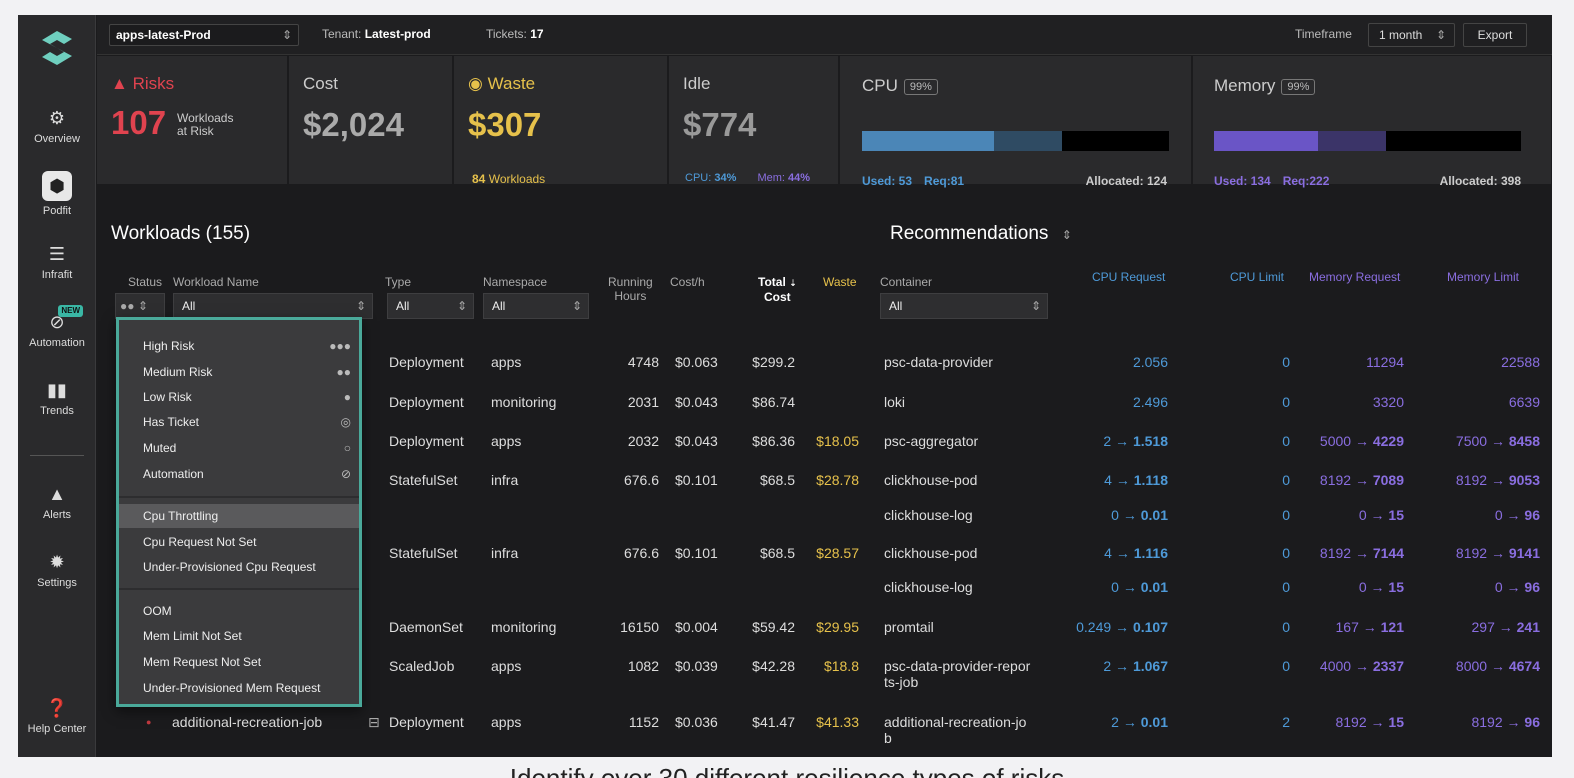  I want to click on dropdown-option: Under-Provisioned Cpu Request, so click(229, 567).